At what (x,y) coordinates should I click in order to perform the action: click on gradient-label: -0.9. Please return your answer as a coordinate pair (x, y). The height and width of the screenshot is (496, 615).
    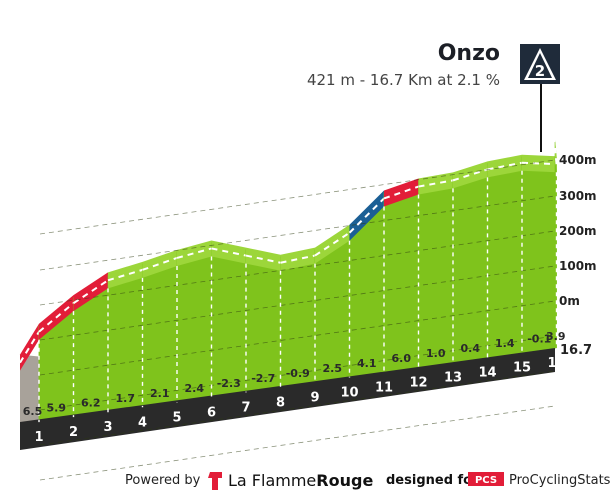
    Looking at the image, I should click on (298, 373).